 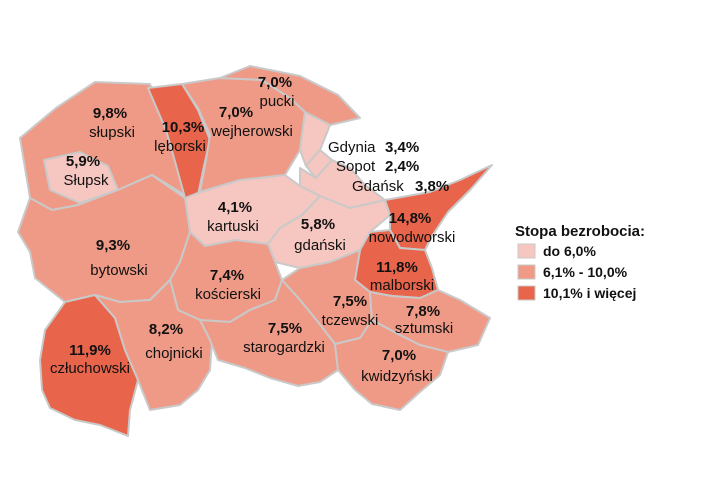 What do you see at coordinates (233, 226) in the screenshot?
I see `label-kartuski-name: kartuski` at bounding box center [233, 226].